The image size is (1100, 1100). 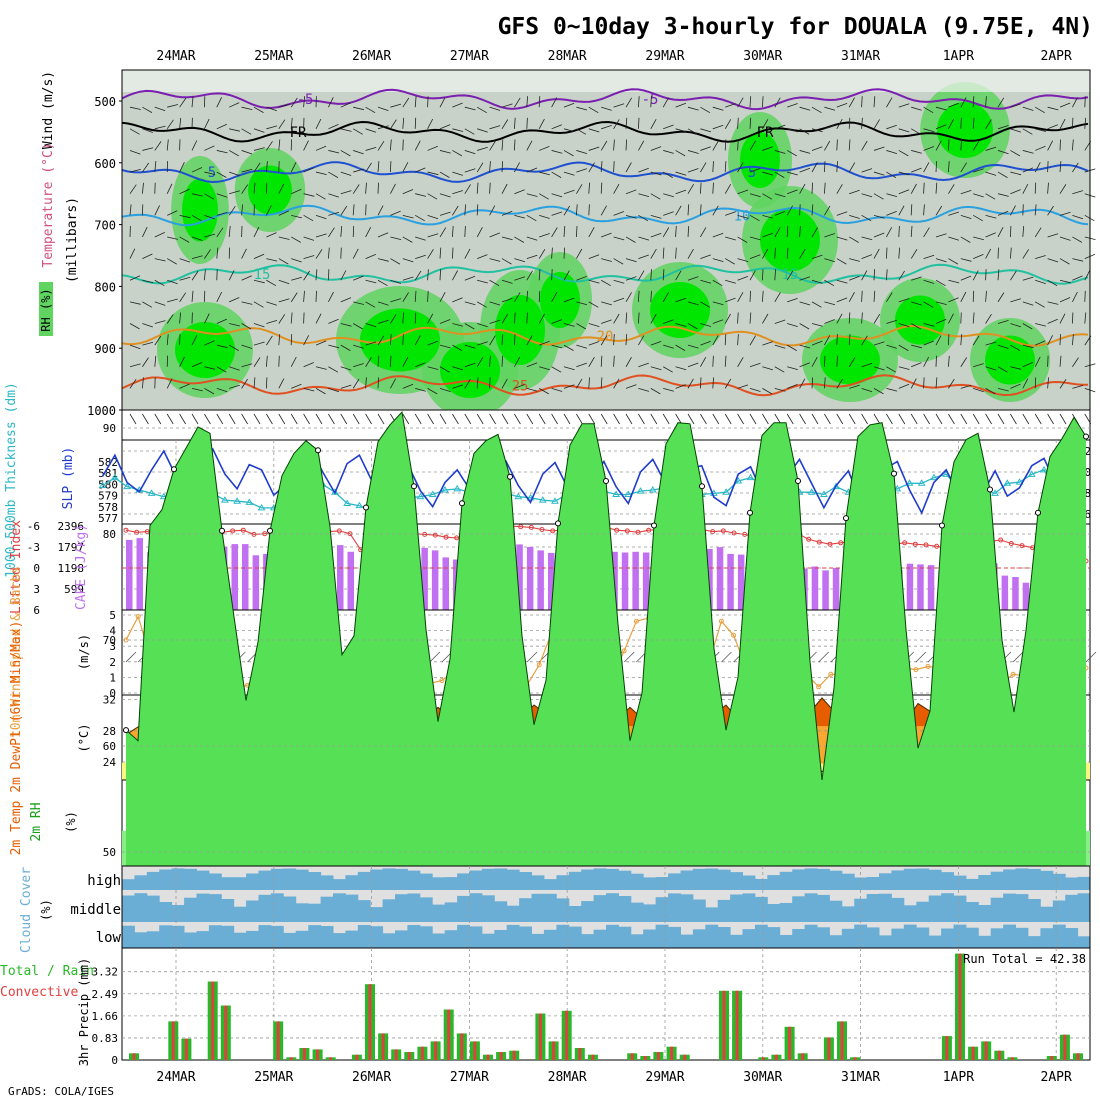 What do you see at coordinates (809, 539) in the screenshot?
I see `lifted-index-point` at bounding box center [809, 539].